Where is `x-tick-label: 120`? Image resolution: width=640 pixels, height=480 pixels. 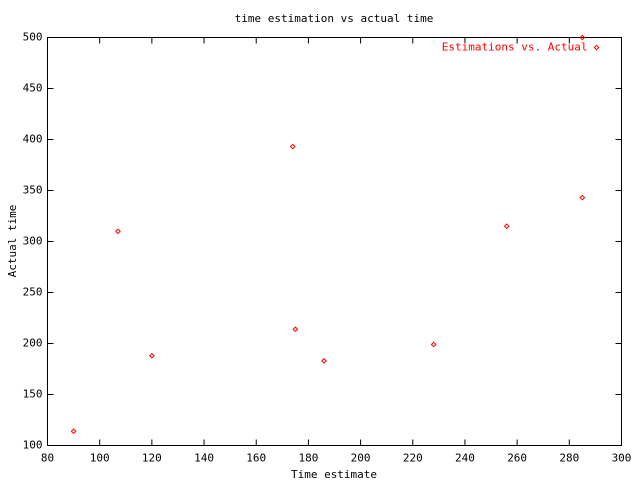
x-tick-label: 120 is located at coordinates (152, 458).